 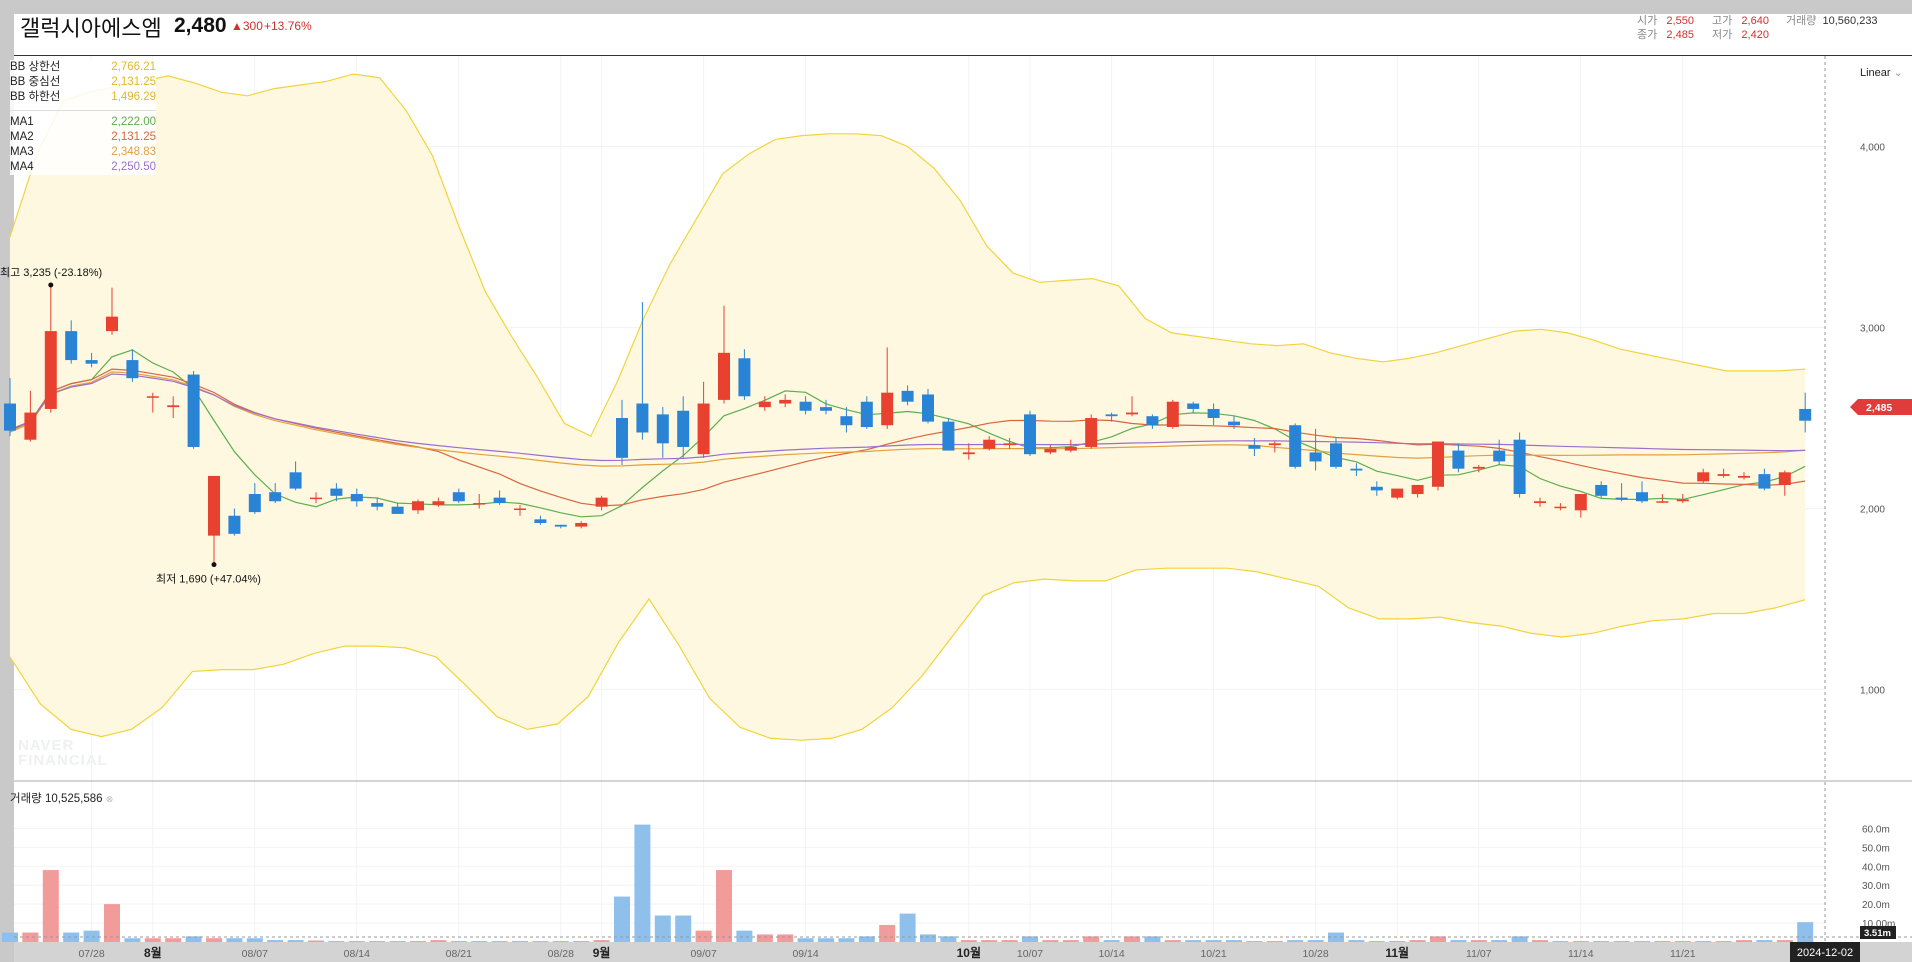 What do you see at coordinates (22, 167) in the screenshot?
I see `legend-ma4-name: MA4` at bounding box center [22, 167].